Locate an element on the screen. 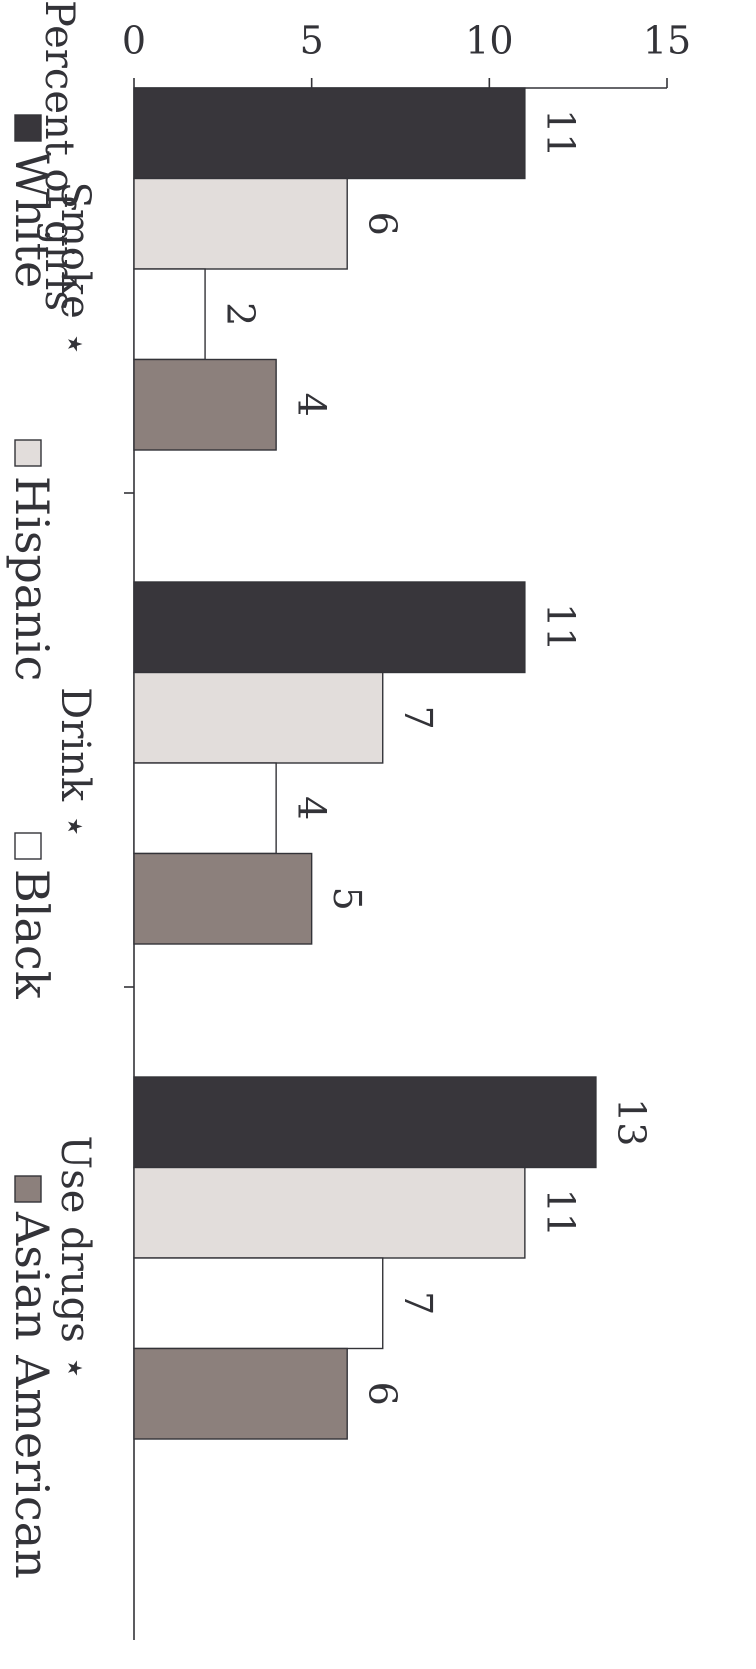 The image size is (756, 1669). legend-label: White is located at coordinates (32, 219).